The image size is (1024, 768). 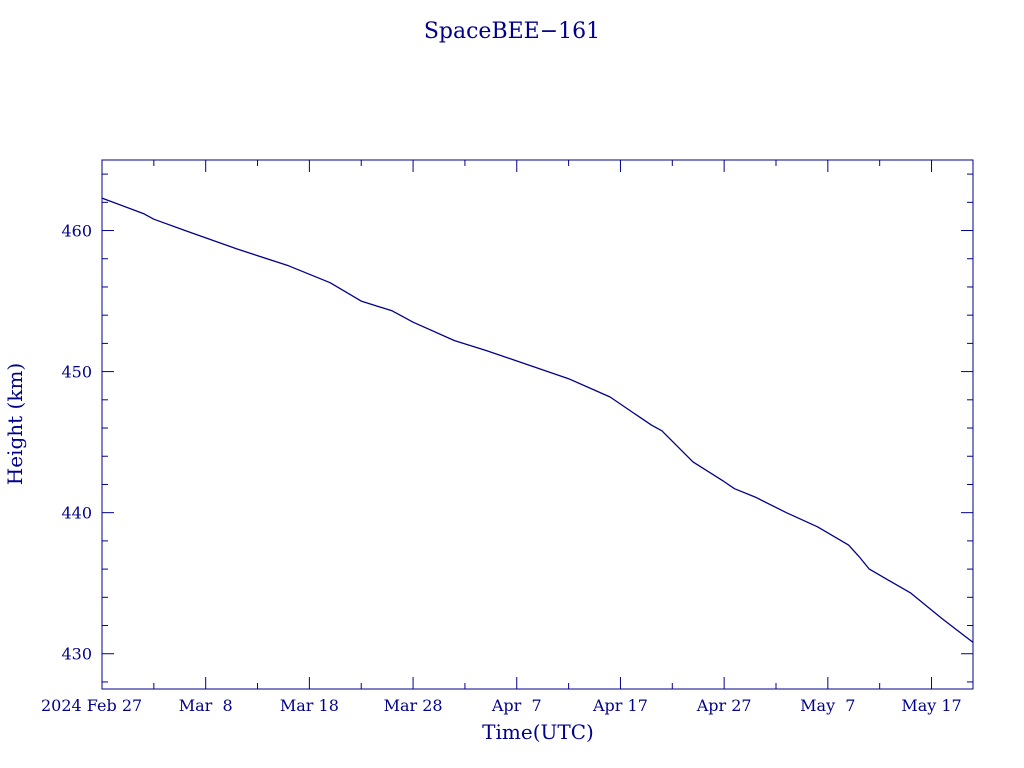 I want to click on x-tick-label: Apr 17, so click(x=620, y=705).